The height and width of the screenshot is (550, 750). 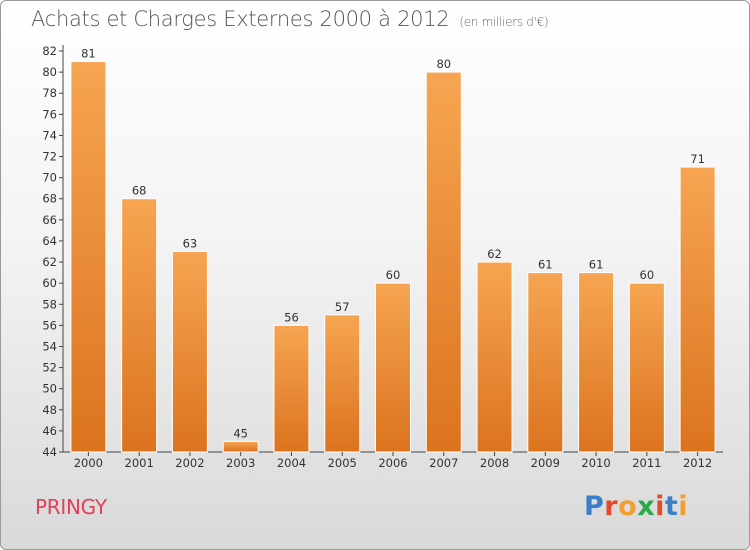 What do you see at coordinates (49, 346) in the screenshot?
I see `y-tick-label: 54` at bounding box center [49, 346].